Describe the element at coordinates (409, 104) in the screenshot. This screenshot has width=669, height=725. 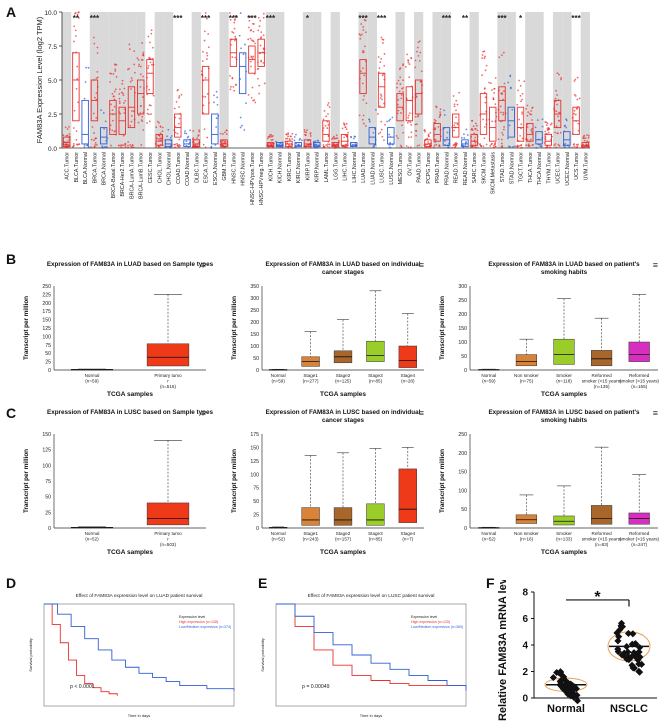
I see `box-ov.tumor` at that location.